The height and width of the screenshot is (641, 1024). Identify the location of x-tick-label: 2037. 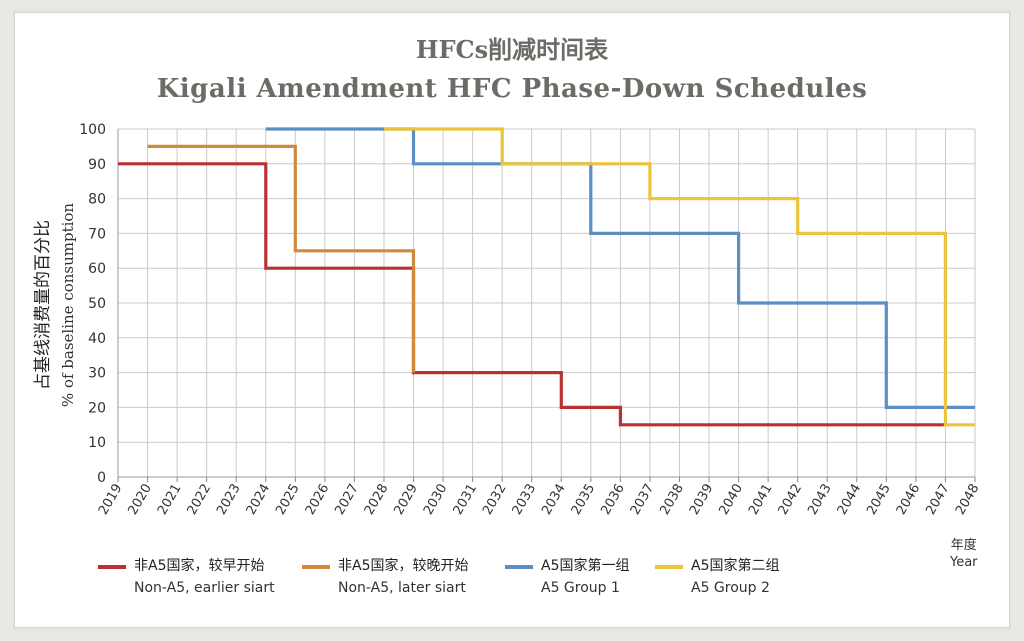
(643, 500).